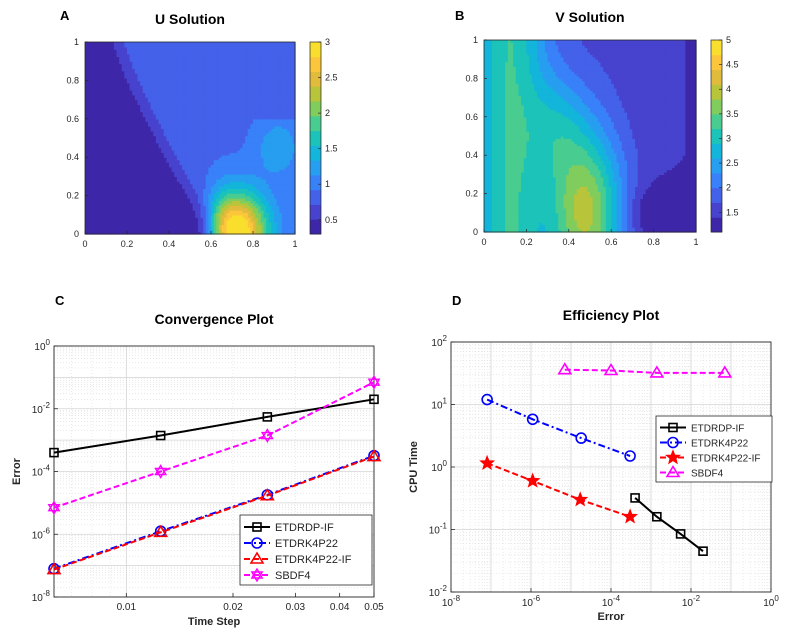 The image size is (789, 631). Describe the element at coordinates (732, 114) in the screenshot. I see `colorbar-tick-label: 3.5` at that location.